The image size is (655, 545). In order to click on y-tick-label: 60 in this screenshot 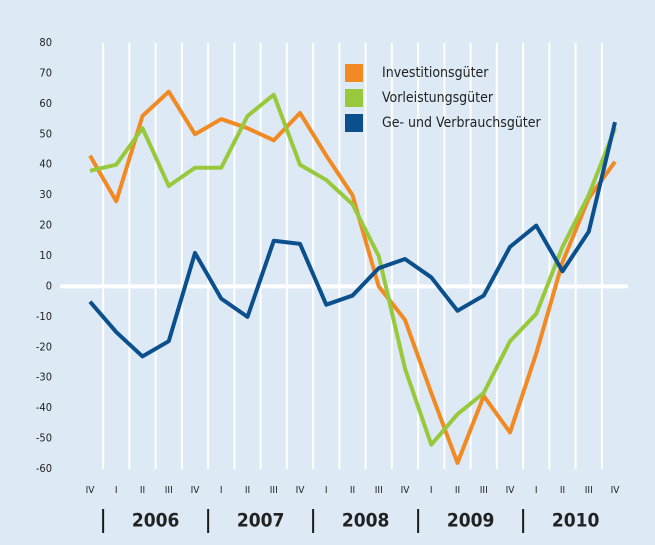, I will do `click(45, 103)`.